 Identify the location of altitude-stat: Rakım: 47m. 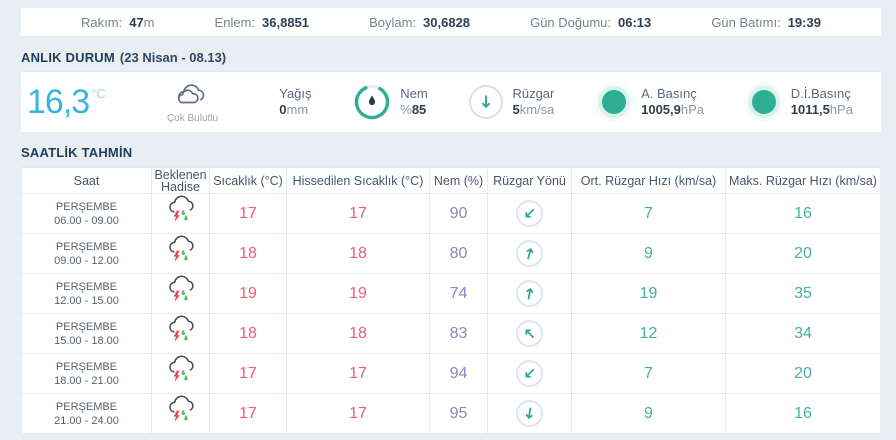
(118, 22).